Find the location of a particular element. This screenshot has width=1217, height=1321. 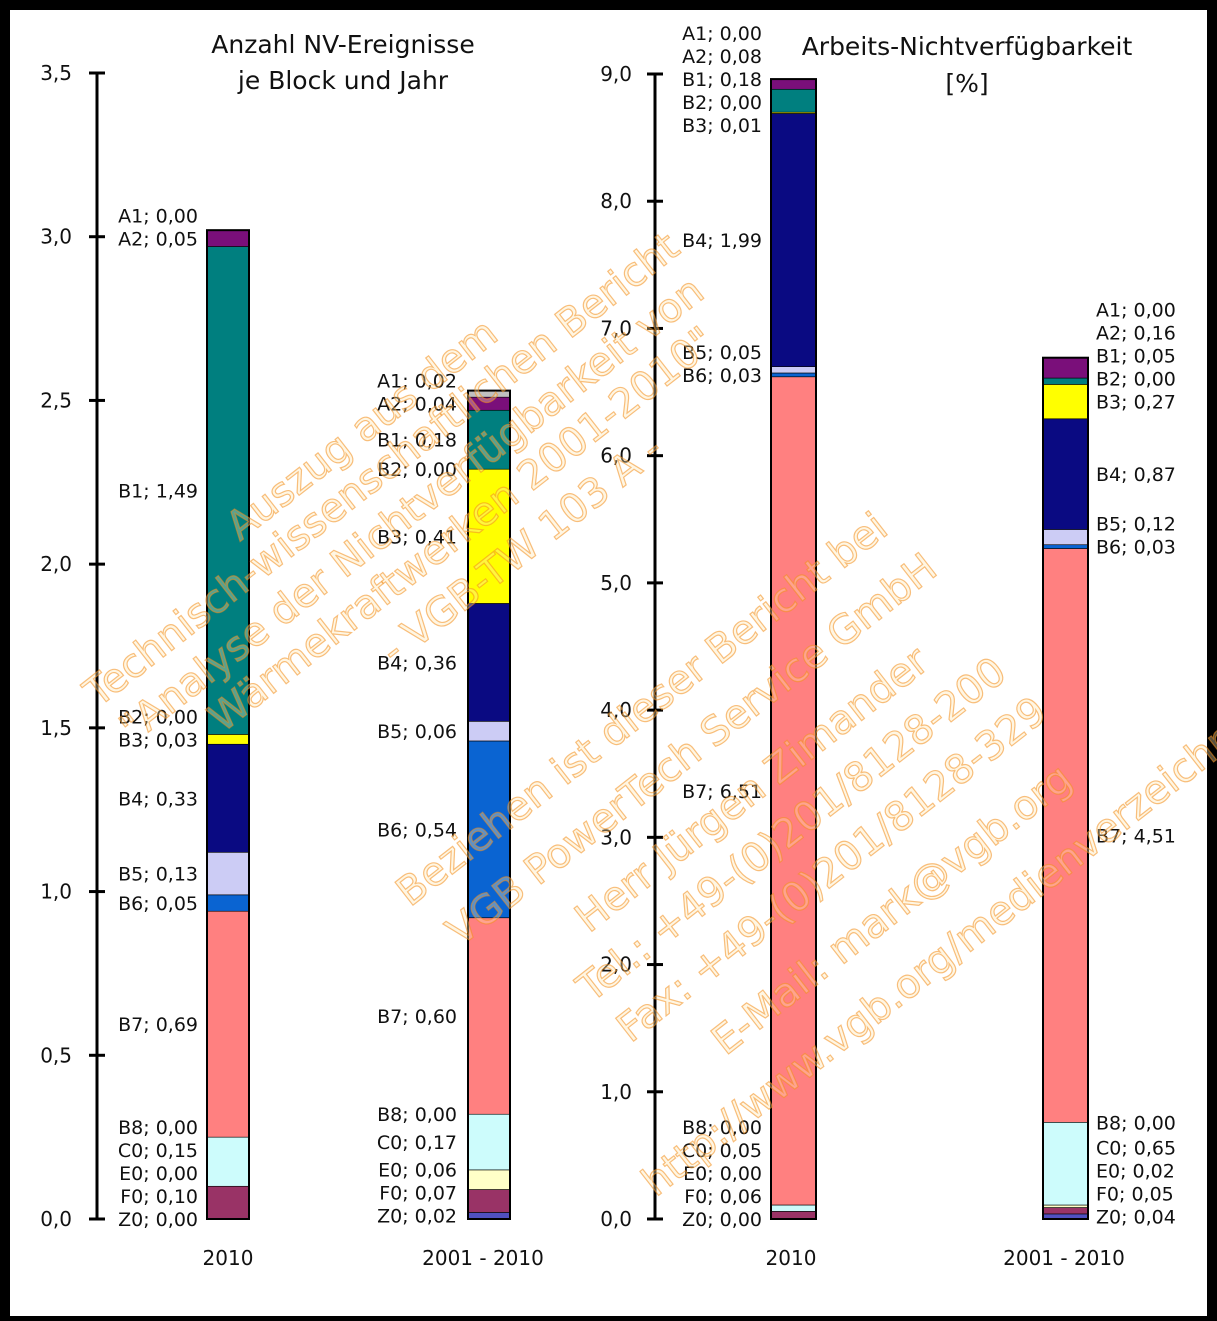

segment-label-b4: B4; 0,33 is located at coordinates (158, 799).